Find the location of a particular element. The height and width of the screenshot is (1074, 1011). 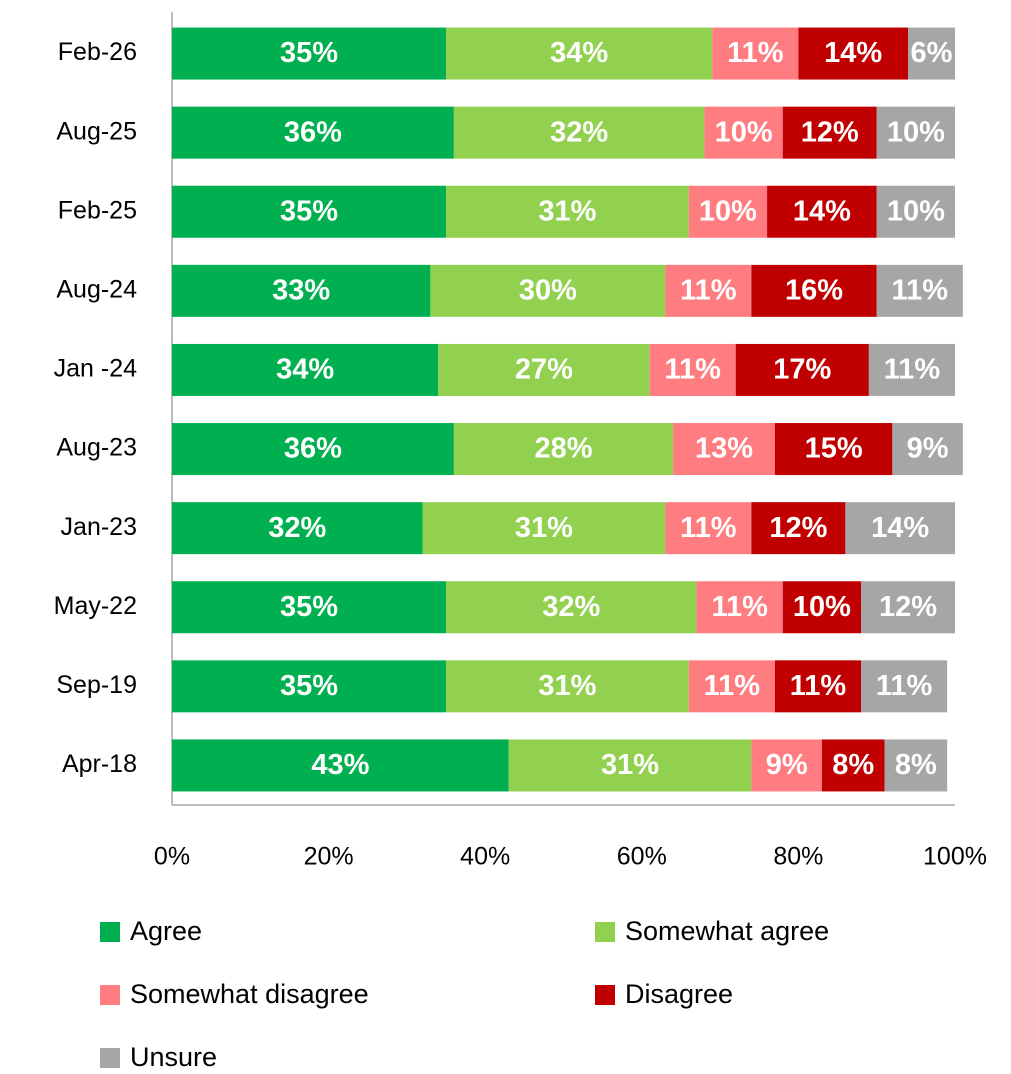

x-tick-label: 40% is located at coordinates (485, 857).